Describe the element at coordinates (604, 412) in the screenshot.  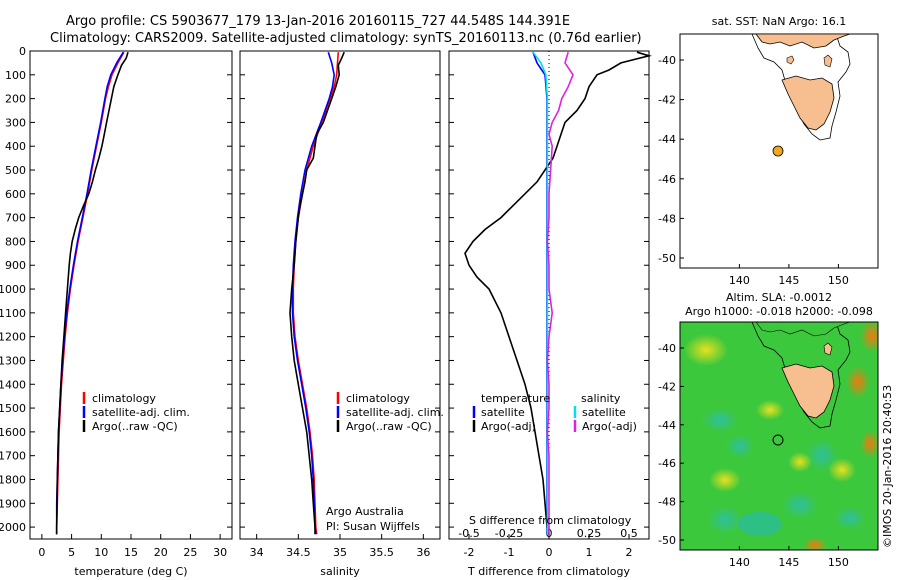
I see `legend-label-s-satellite: satellite` at that location.